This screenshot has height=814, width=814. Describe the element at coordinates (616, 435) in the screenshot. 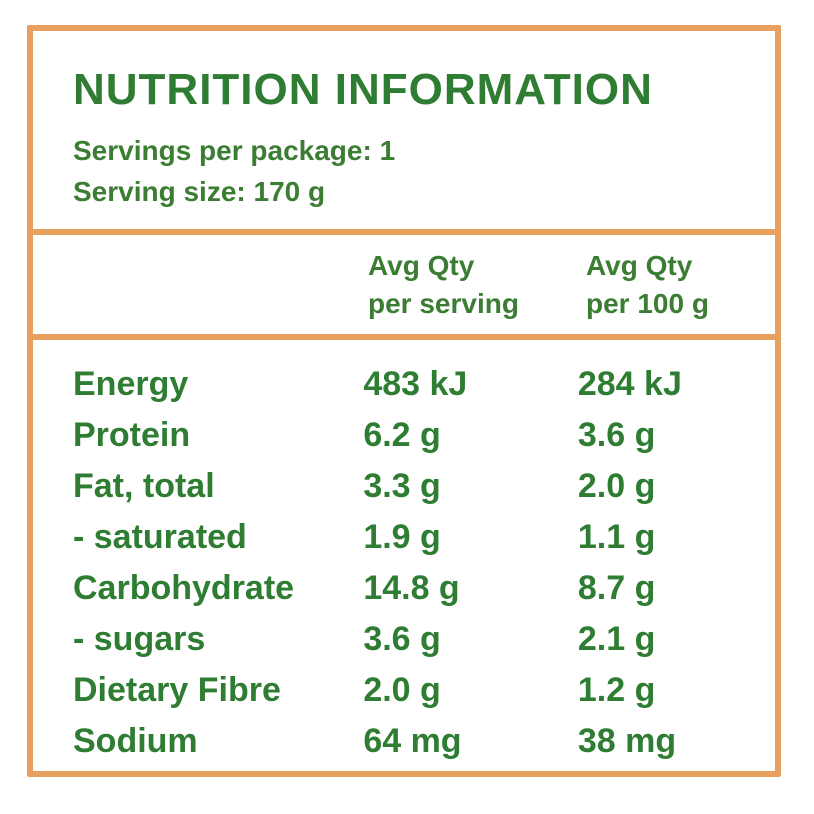

I see `per-100g-value: 3.6 g` at that location.